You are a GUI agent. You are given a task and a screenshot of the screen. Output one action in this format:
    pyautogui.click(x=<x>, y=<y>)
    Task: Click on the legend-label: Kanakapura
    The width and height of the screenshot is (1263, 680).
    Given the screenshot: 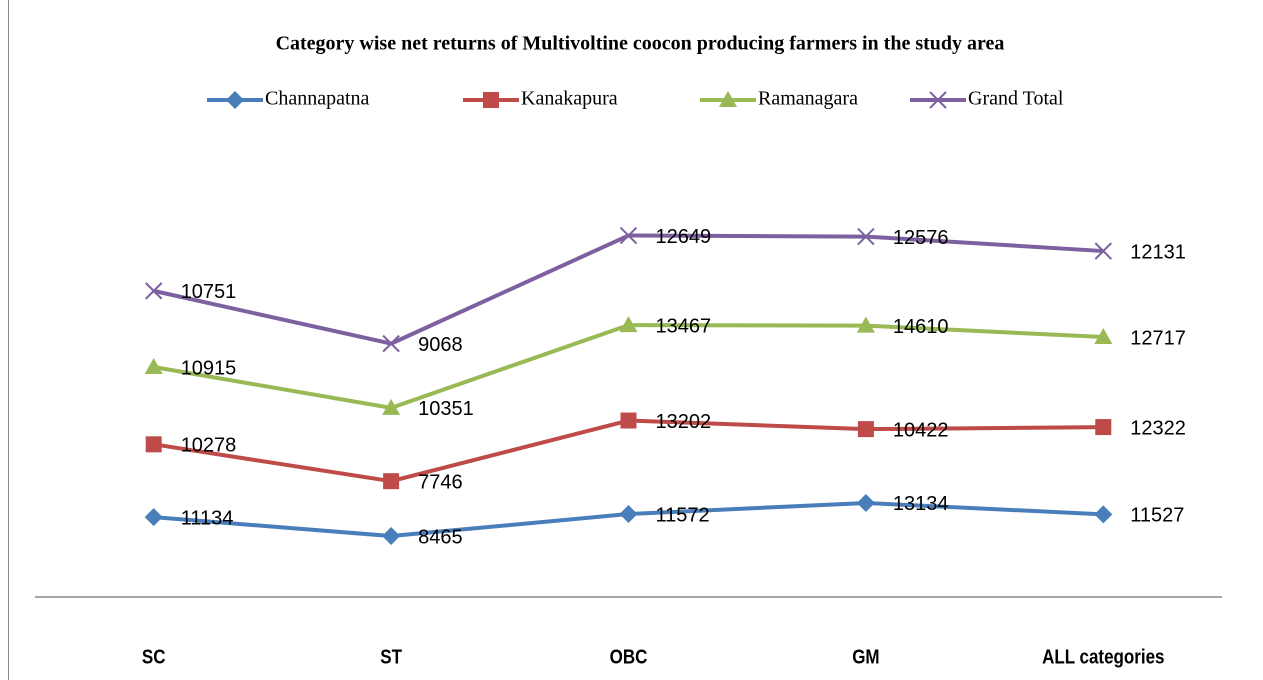 What is the action you would take?
    pyautogui.click(x=569, y=99)
    